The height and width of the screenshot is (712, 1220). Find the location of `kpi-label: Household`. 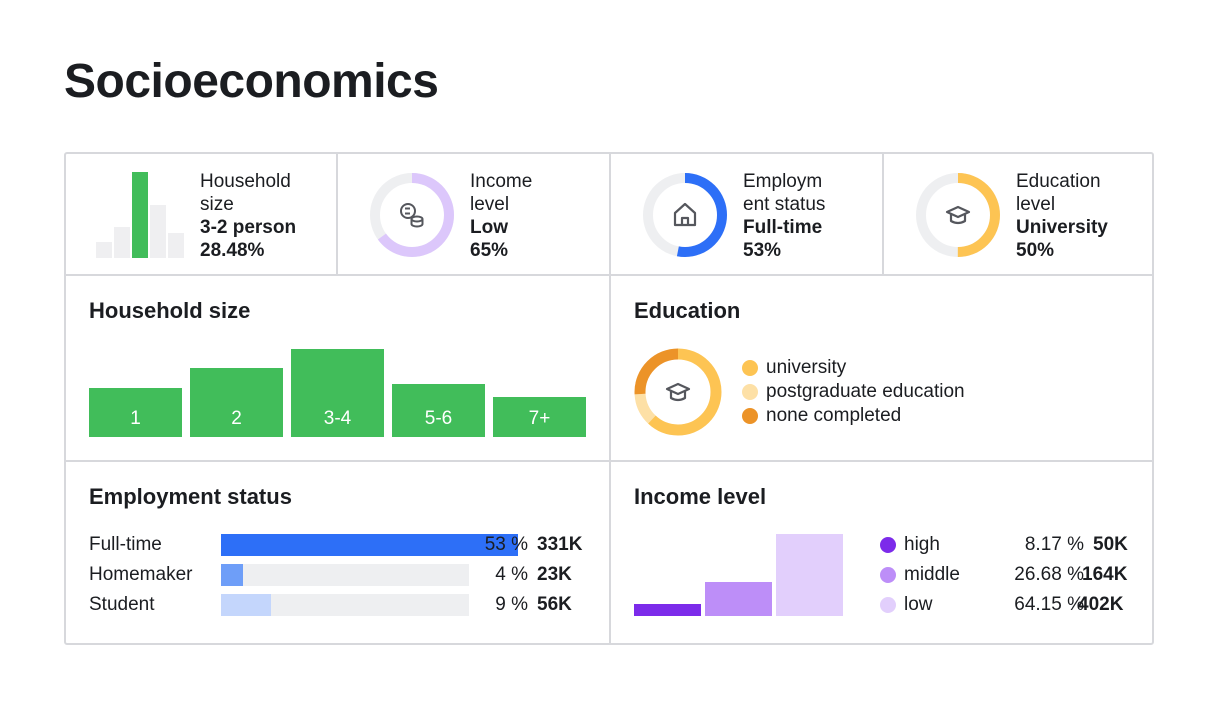

kpi-label: Household is located at coordinates (245, 181).